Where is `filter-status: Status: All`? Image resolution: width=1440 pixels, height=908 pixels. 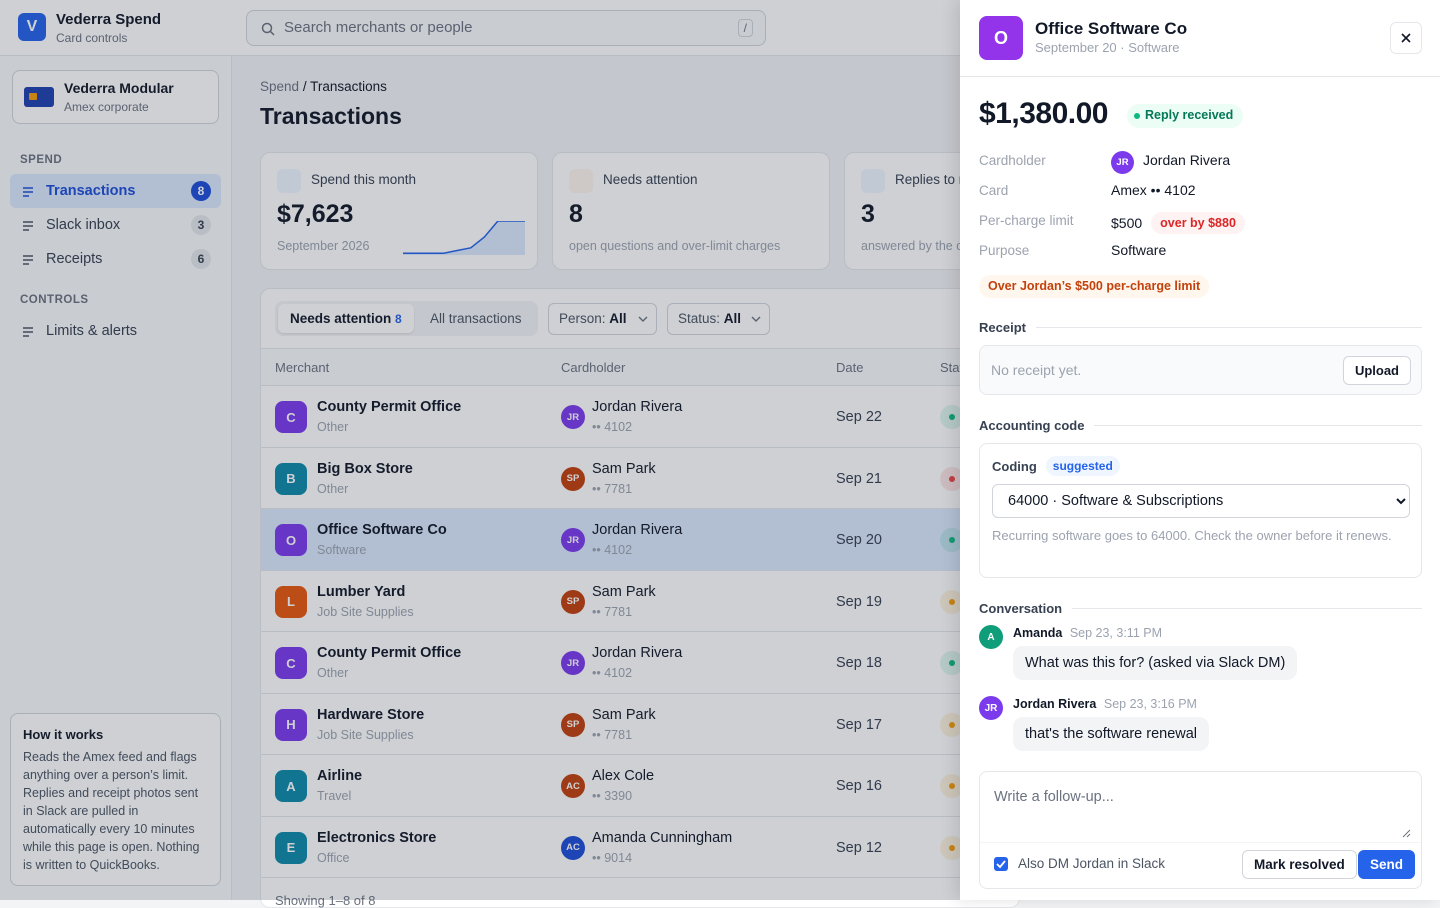
filter-status: Status: All is located at coordinates (718, 319).